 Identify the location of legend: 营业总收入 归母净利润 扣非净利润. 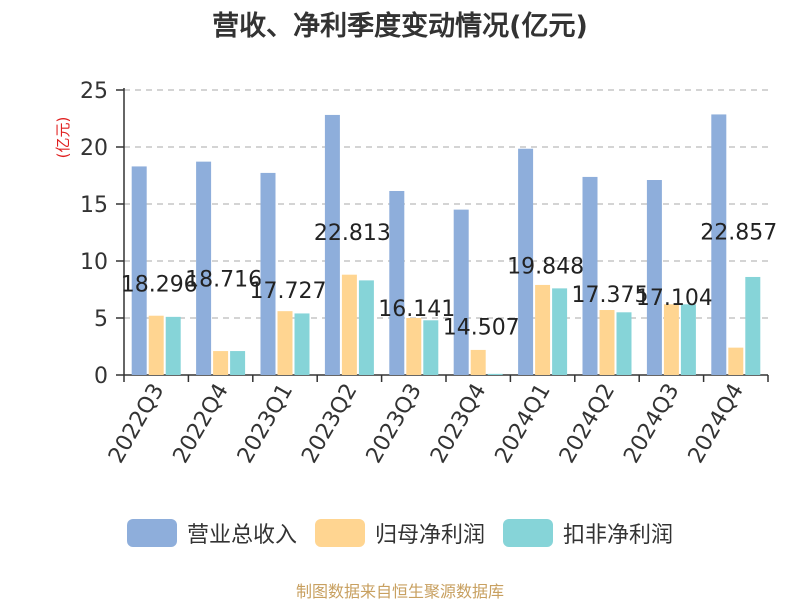
(400, 533).